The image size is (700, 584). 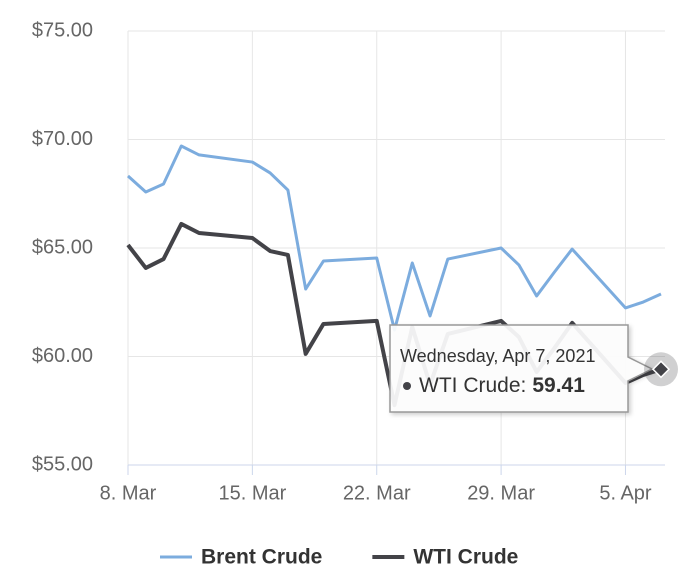 I want to click on tooltip: Wednesday, Apr 7, 2021 WTI Crude: 59.41, so click(x=521, y=368).